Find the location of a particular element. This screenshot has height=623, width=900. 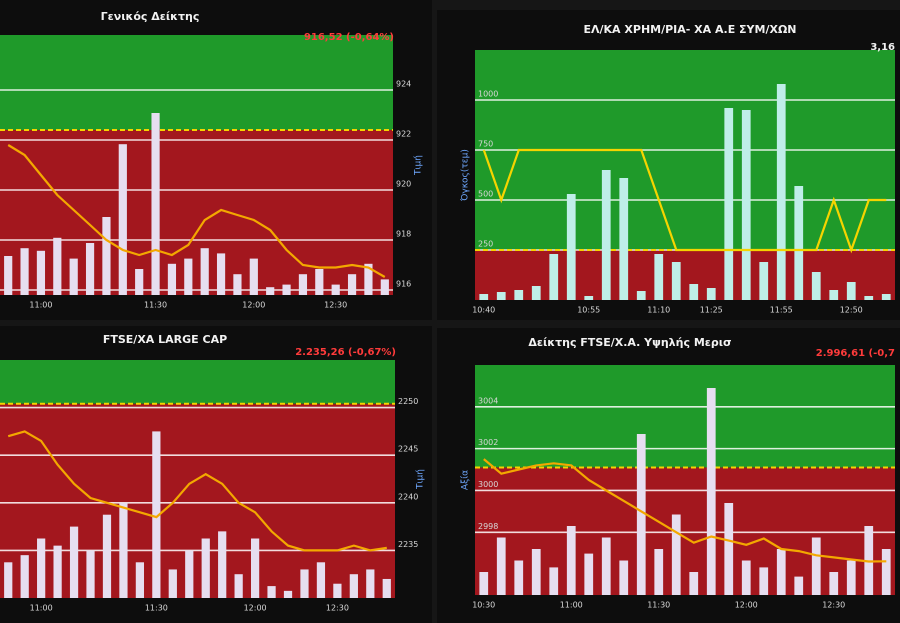

x-tick-label: 11:10 is located at coordinates (658, 310).